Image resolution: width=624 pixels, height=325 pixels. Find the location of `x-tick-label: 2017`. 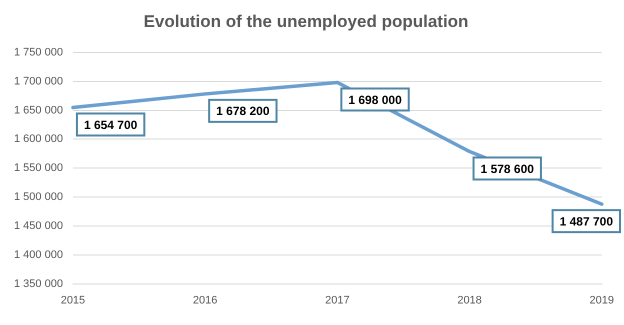

x-tick-label: 2017 is located at coordinates (337, 300).